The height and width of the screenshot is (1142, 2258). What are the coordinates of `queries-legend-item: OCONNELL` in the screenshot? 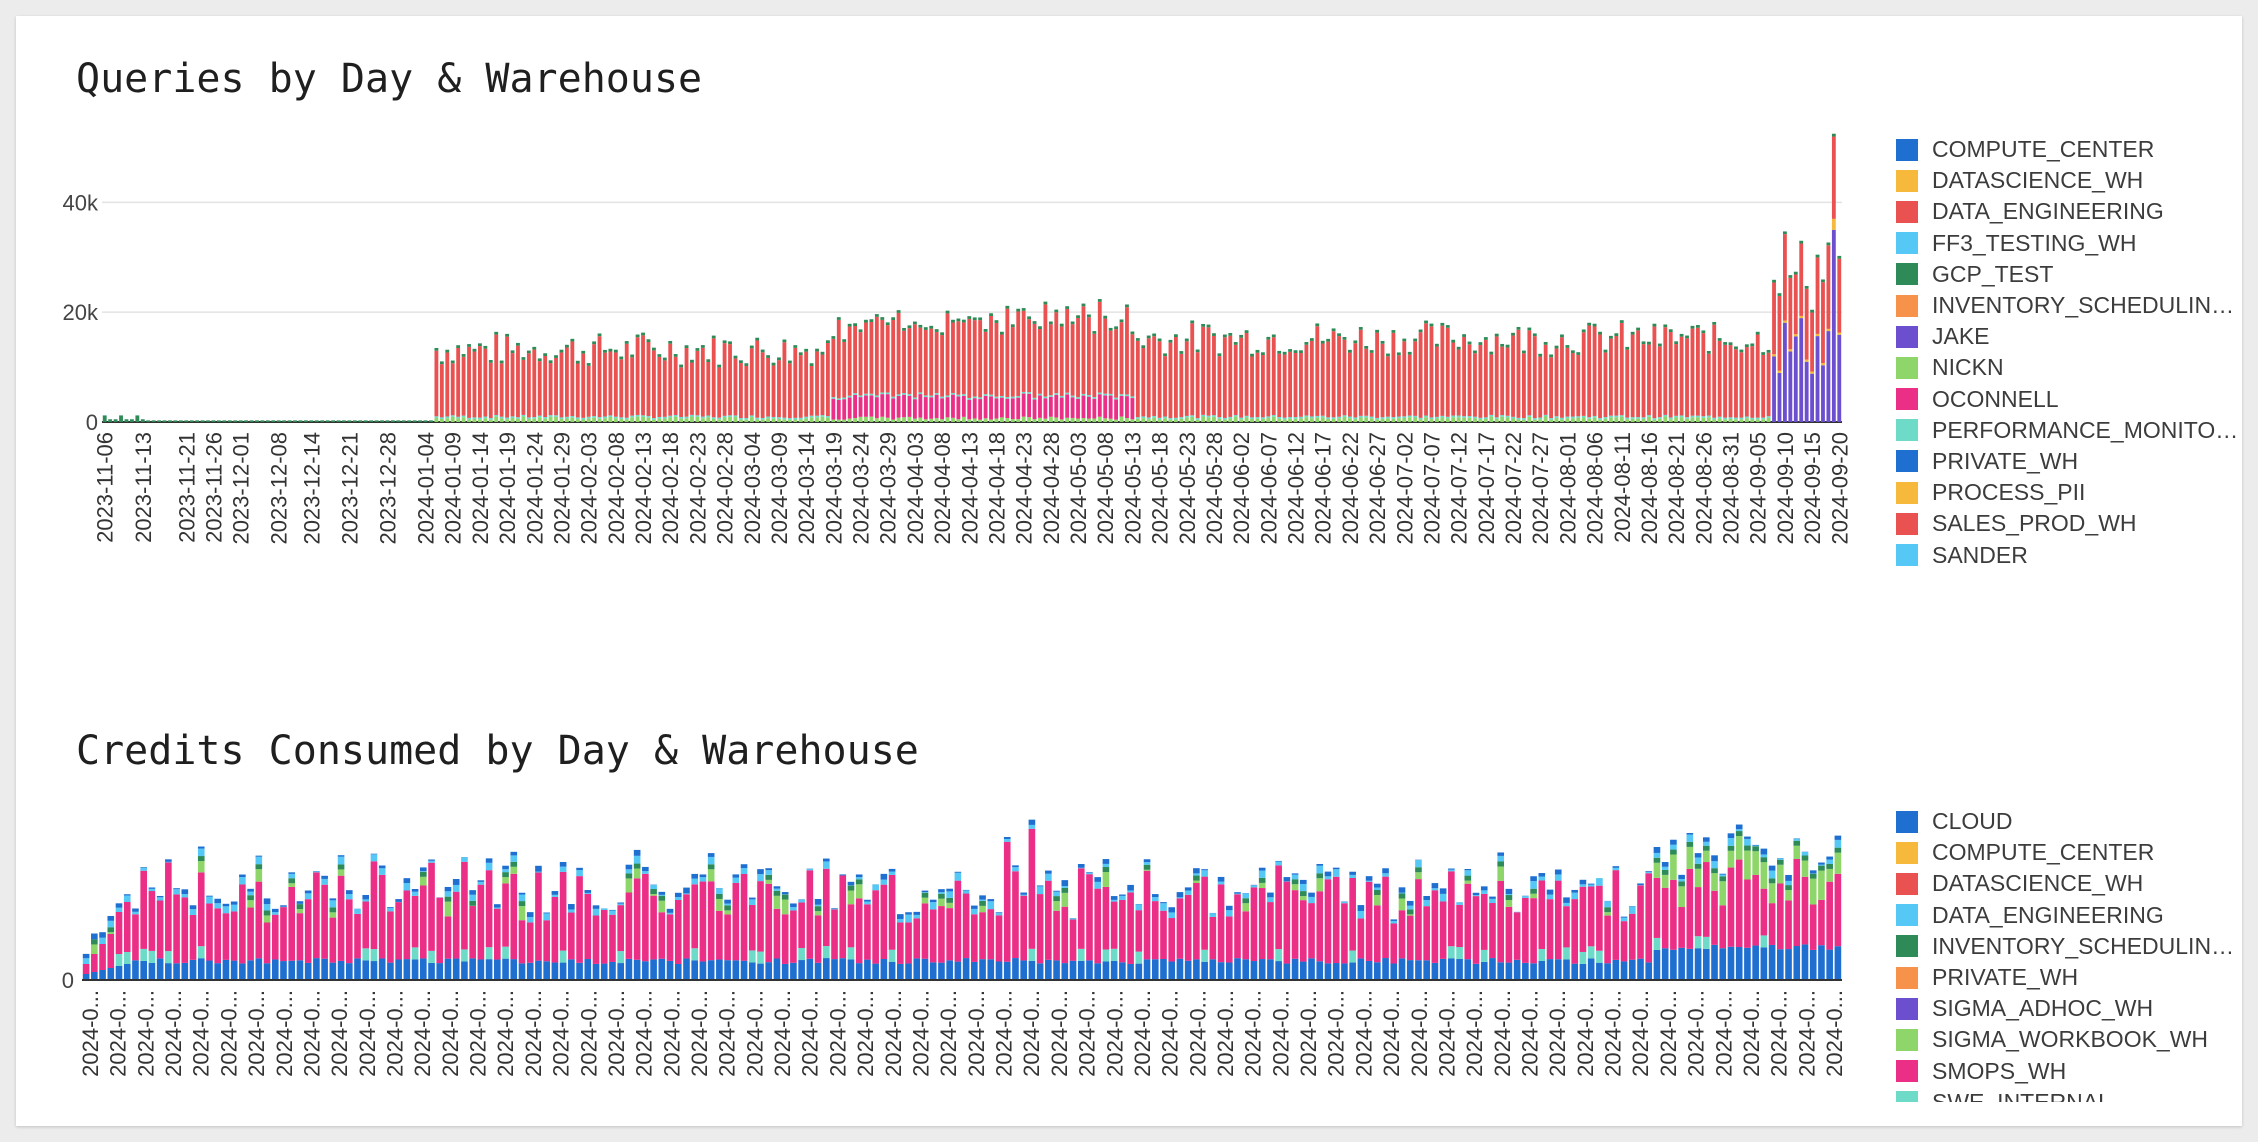 It's located at (2071, 399).